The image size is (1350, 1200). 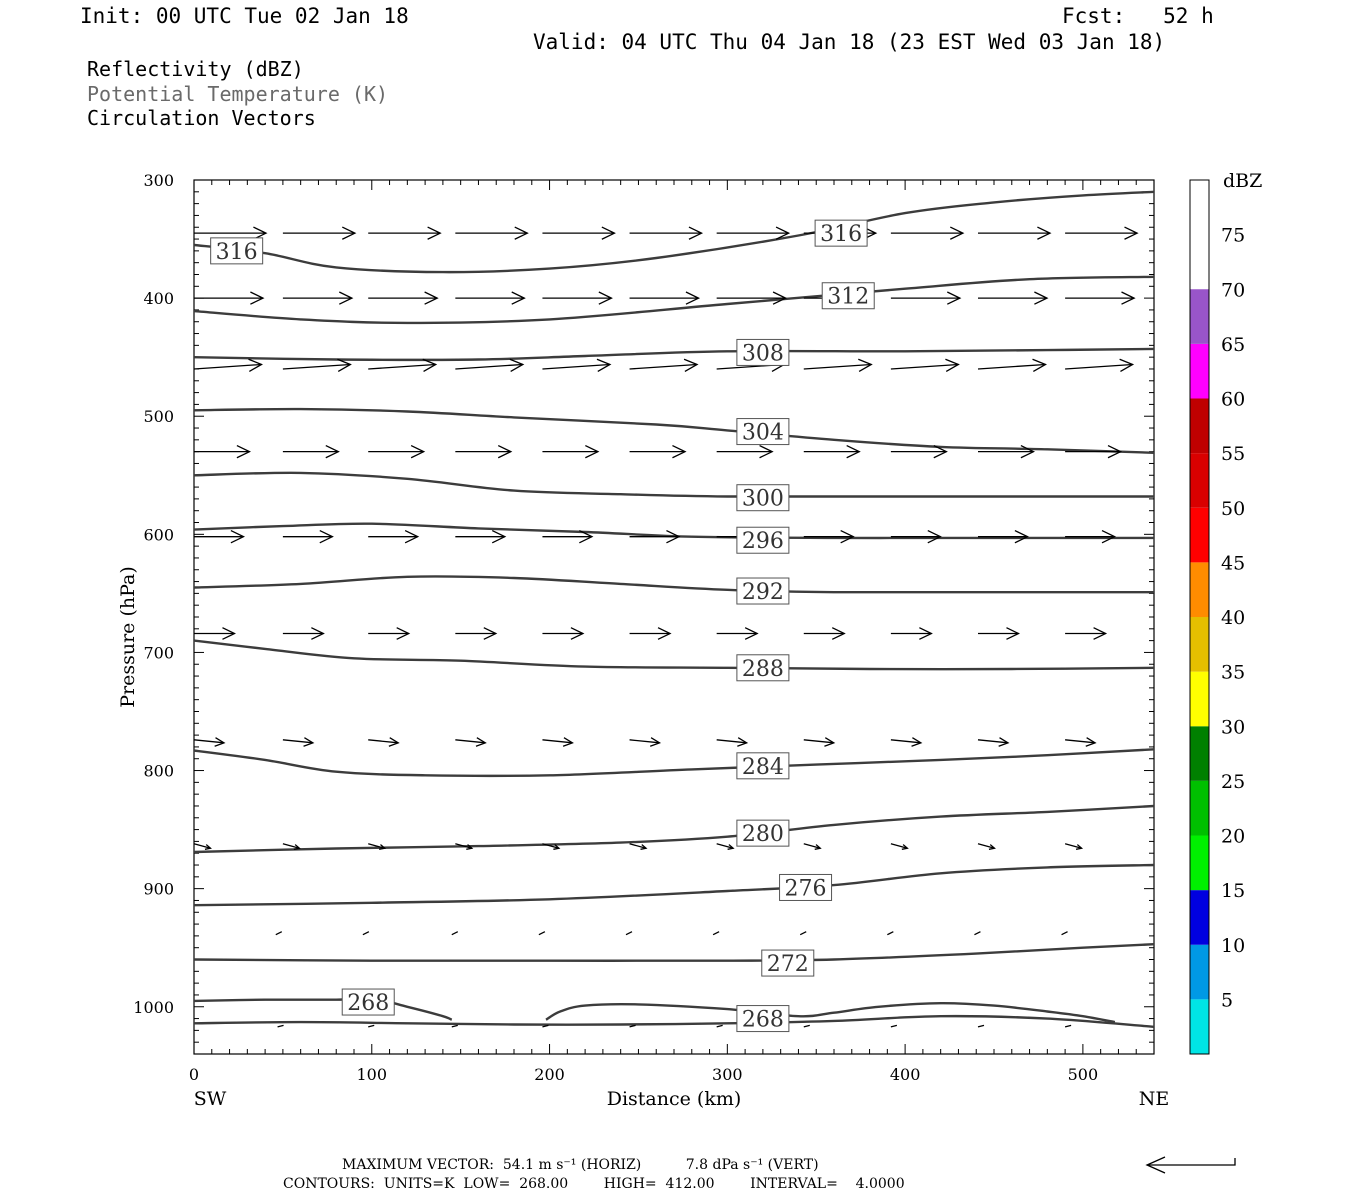 What do you see at coordinates (210, 1099) in the screenshot?
I see `x-end-label-sw: SW` at bounding box center [210, 1099].